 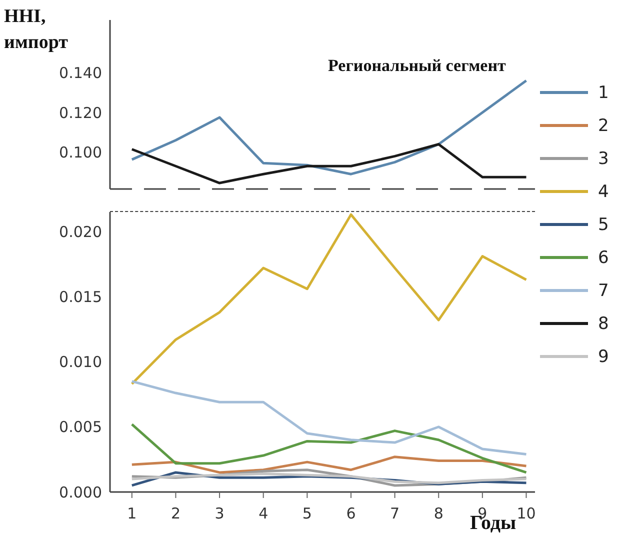 I want to click on y-tick-label: 0.015, so click(x=80, y=297).